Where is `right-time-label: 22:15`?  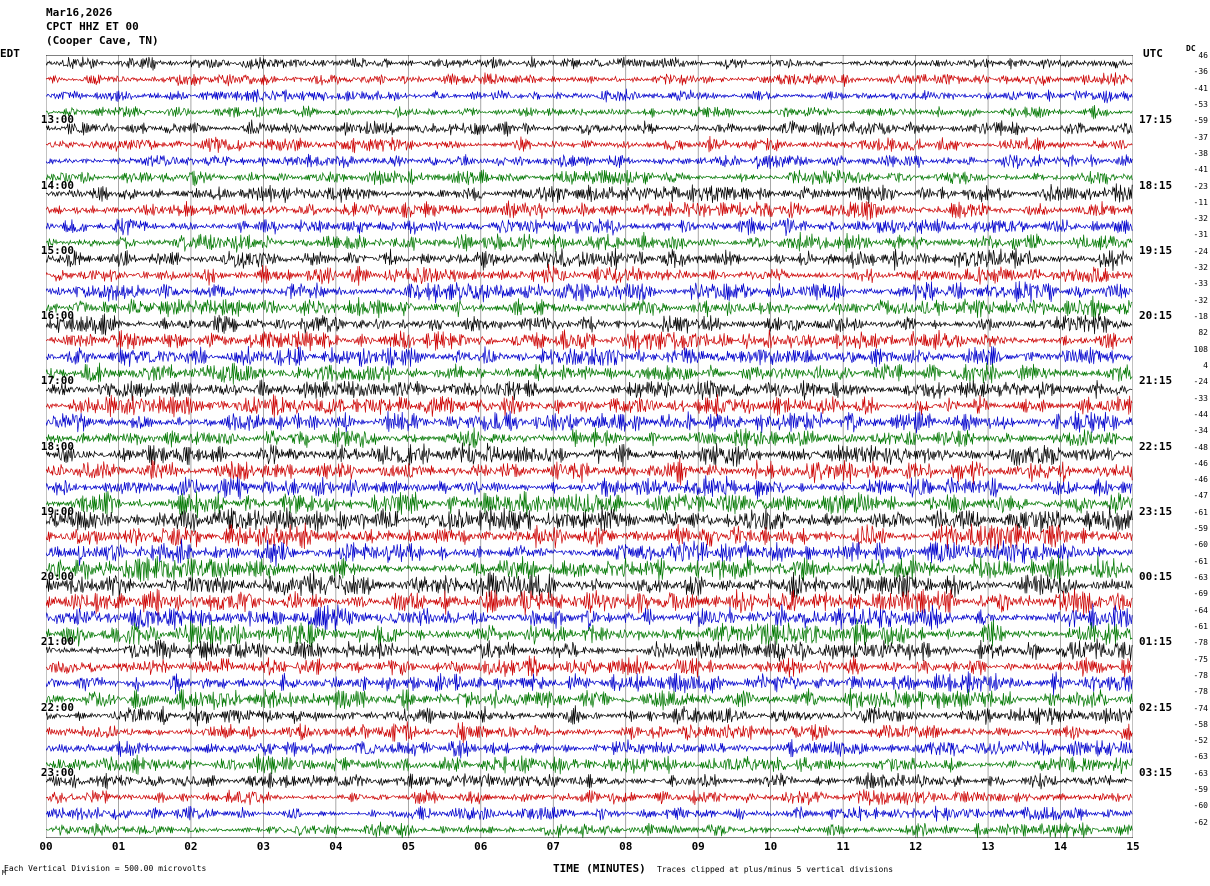
right-time-label: 22:15 is located at coordinates (1156, 446).